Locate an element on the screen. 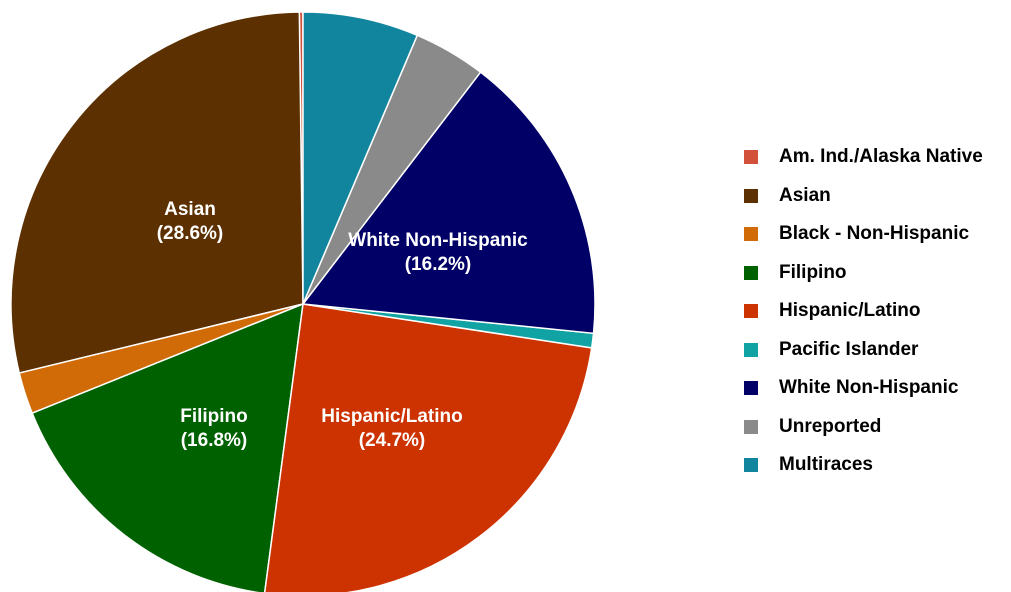  slice-label-hispanic-latino: Hispanic/Latino is located at coordinates (391, 416).